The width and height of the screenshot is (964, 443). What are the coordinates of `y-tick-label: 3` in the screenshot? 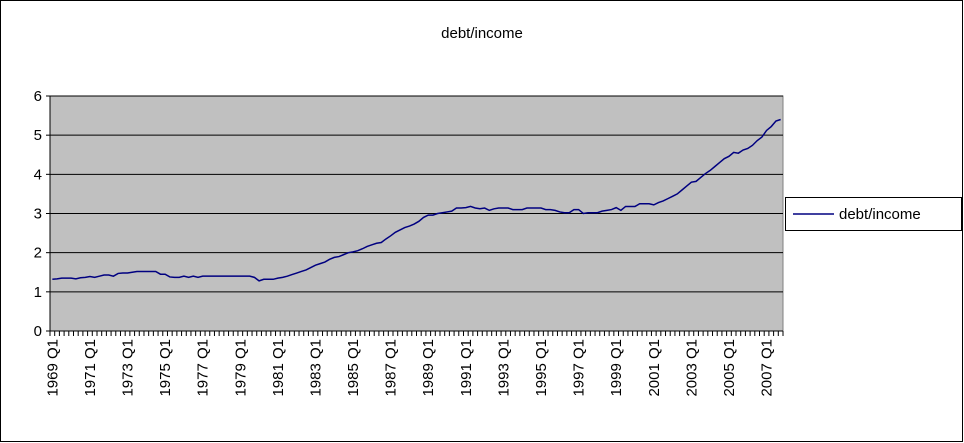 It's located at (38, 214).